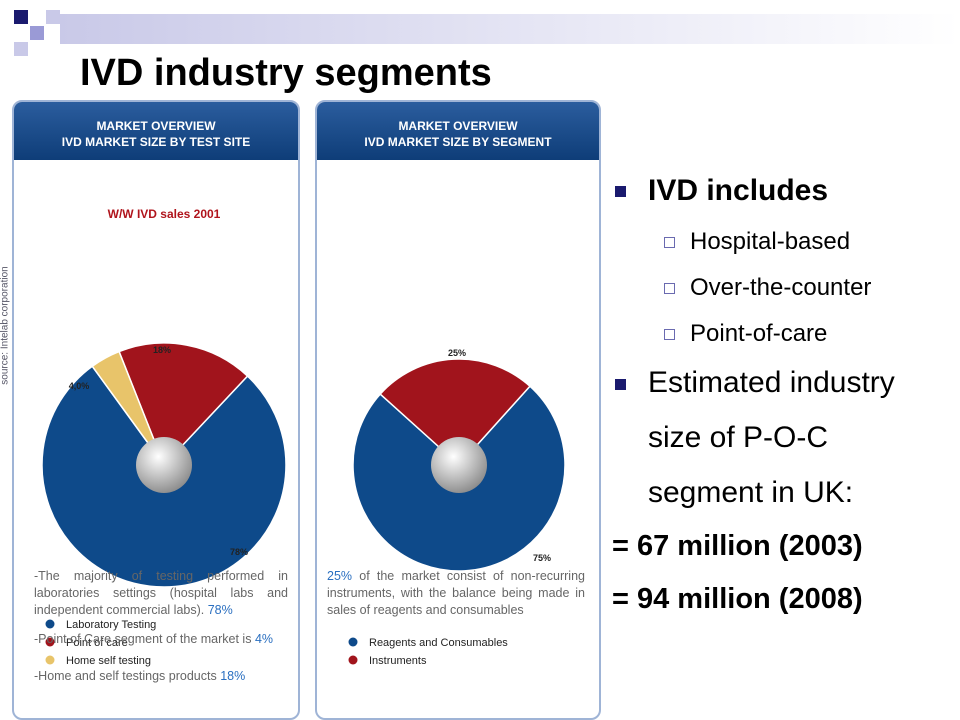 The width and height of the screenshot is (960, 720). What do you see at coordinates (438, 643) in the screenshot?
I see `legend-label: Reagents and Consumables` at bounding box center [438, 643].